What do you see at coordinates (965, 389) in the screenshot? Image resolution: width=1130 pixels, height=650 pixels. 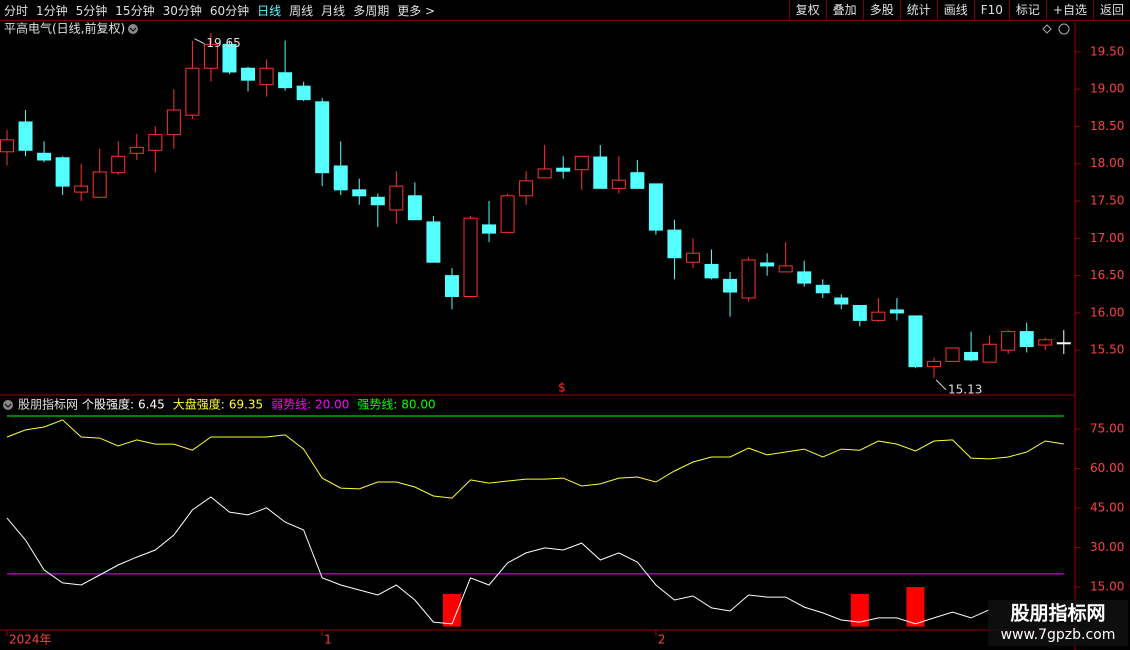 I see `low-label: 15.13` at bounding box center [965, 389].